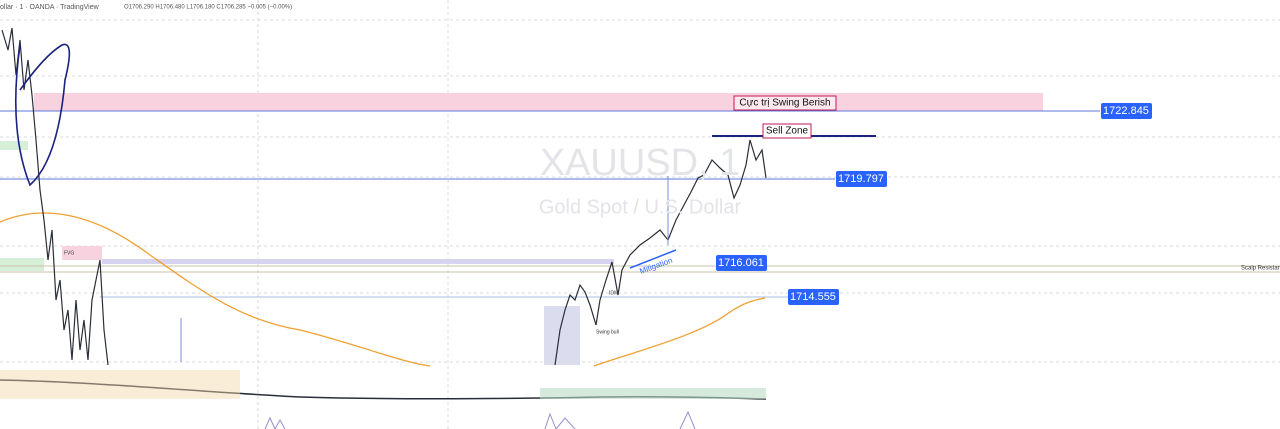  What do you see at coordinates (480, 419) in the screenshot?
I see `indicator` at bounding box center [480, 419].